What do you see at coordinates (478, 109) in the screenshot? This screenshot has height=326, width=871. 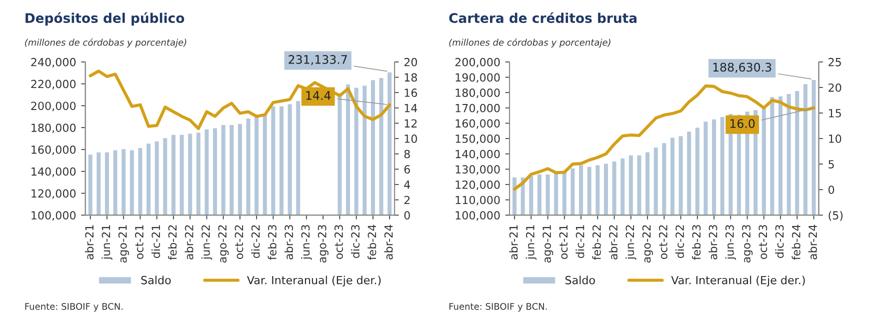 I see `y-tick-label: 170,000` at bounding box center [478, 109].